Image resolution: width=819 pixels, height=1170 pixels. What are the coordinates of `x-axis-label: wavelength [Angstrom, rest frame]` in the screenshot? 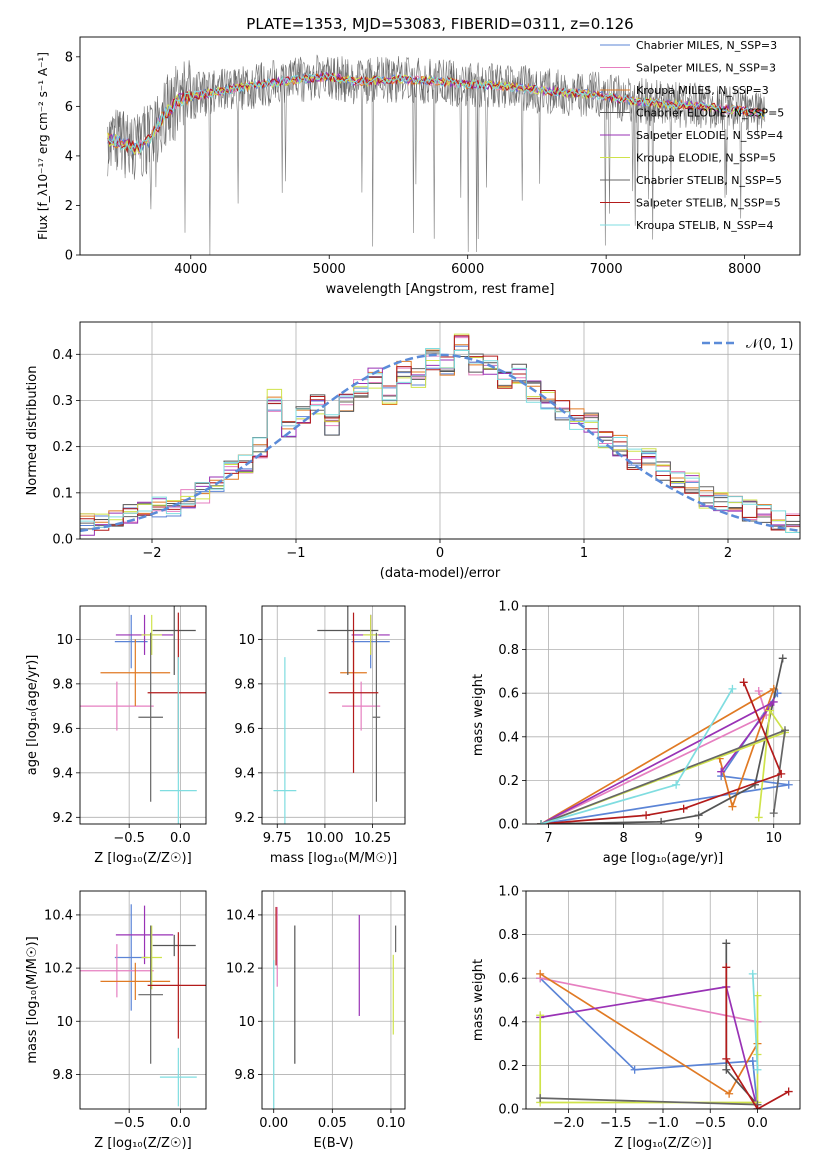 It's located at (440, 289).